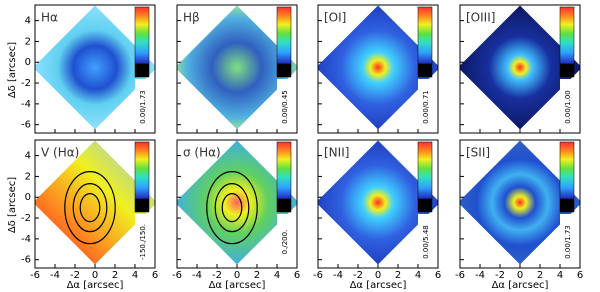 This screenshot has width=600, height=292. What do you see at coordinates (336, 153) in the screenshot?
I see `panel-title: [NII]` at bounding box center [336, 153].